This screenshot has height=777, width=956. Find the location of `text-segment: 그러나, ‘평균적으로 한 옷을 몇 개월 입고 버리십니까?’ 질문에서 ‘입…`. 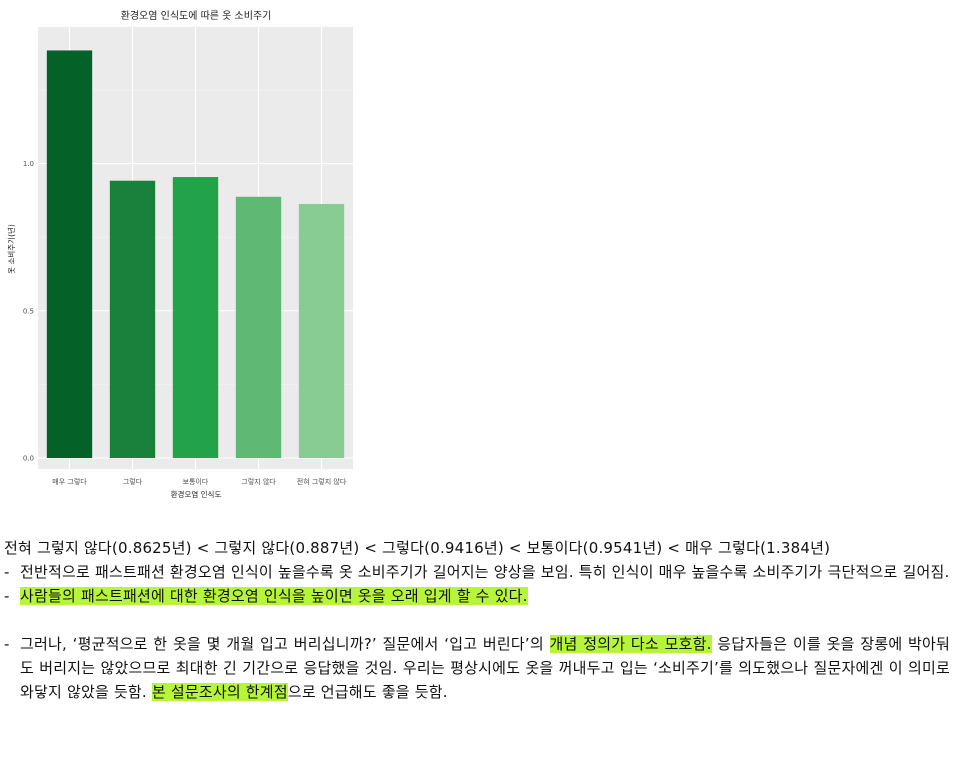

text-segment: 그러나, ‘평균적으로 한 옷을 몇 개월 입고 버리십니까?’ 질문에서 ‘입… is located at coordinates (285, 644).